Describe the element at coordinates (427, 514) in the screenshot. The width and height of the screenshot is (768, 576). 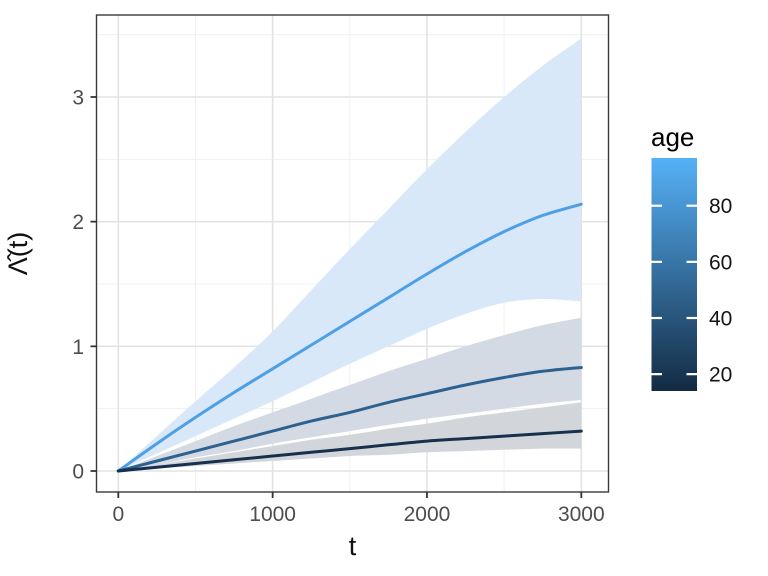
I see `x-tick-label: 2000` at that location.